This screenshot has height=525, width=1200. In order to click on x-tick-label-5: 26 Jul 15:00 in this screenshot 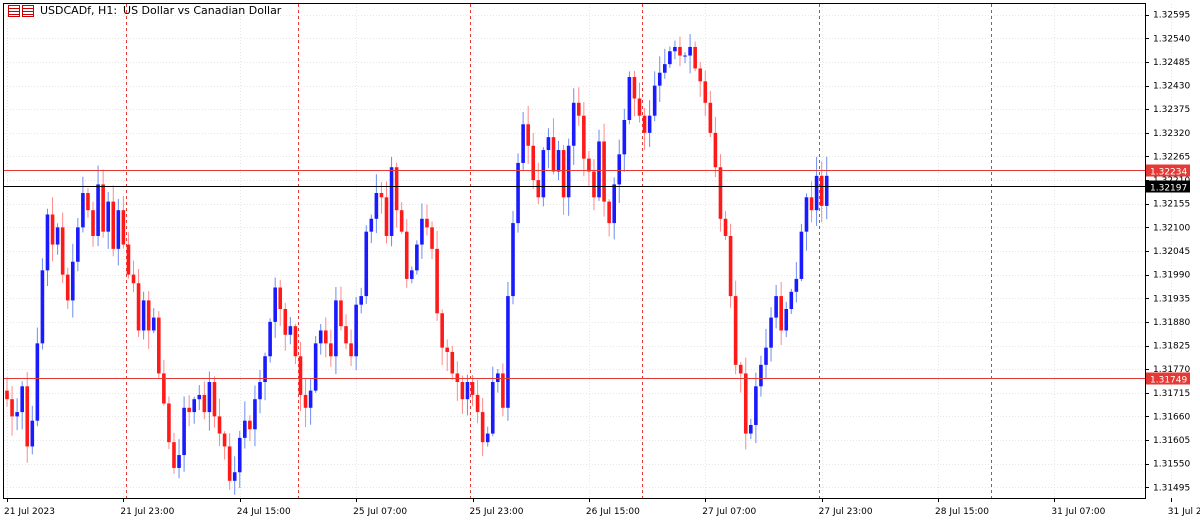, I will do `click(613, 512)`.